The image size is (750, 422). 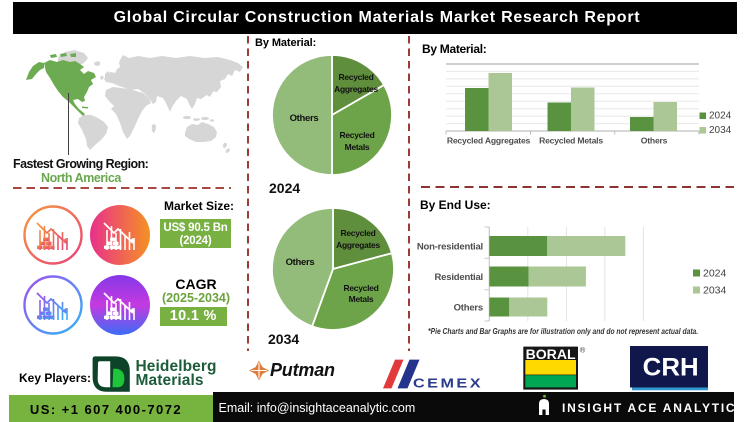 I want to click on svg-text: Recycled Aggregates, so click(x=489, y=141).